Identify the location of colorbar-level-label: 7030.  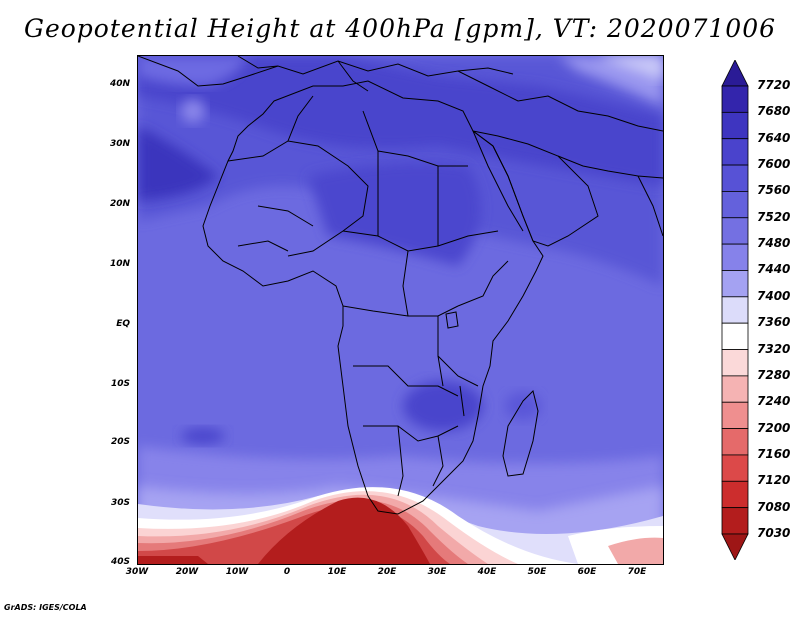
(774, 533).